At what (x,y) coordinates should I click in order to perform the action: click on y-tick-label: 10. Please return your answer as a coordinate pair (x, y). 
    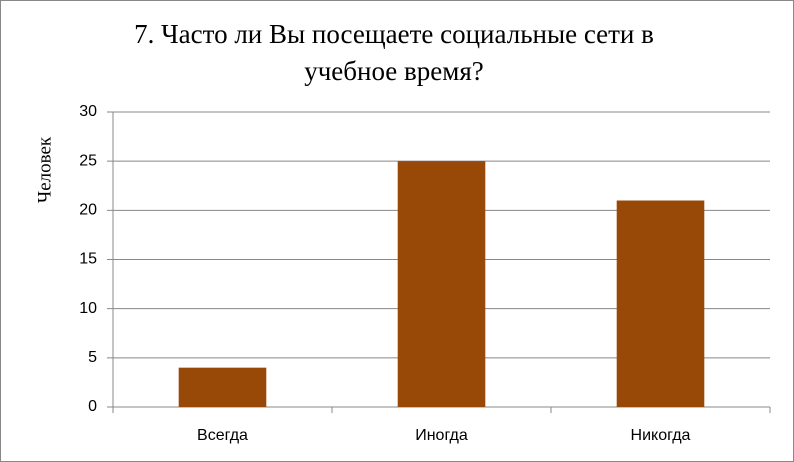
    Looking at the image, I should click on (88, 308).